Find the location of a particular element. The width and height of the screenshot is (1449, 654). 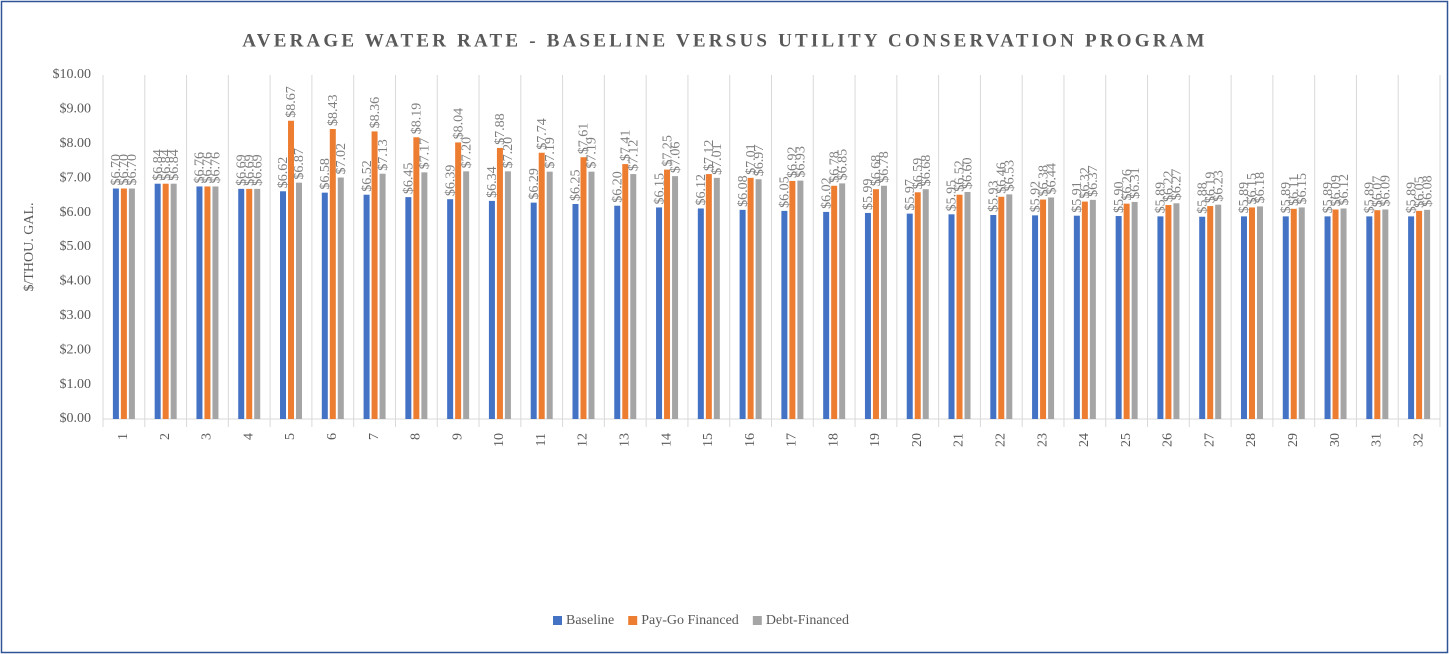

value-label: $6.84 is located at coordinates (174, 165).